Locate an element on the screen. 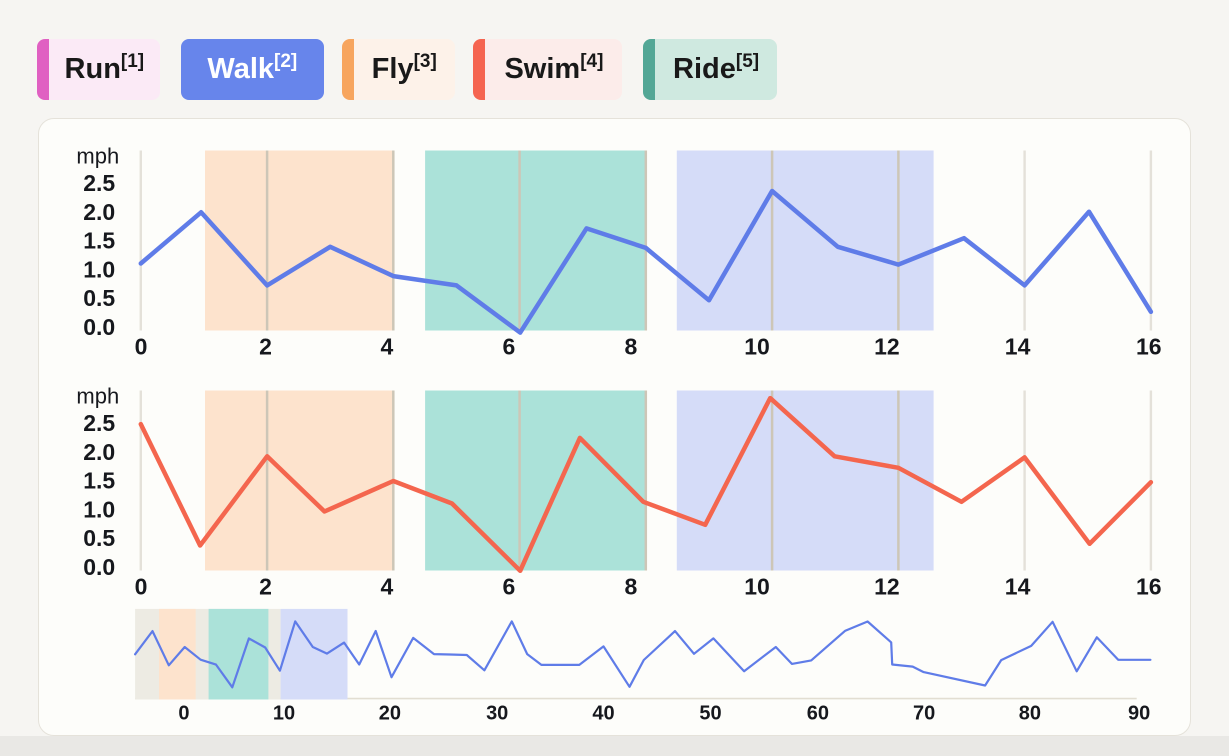 Image resolution: width=1229 pixels, height=756 pixels. svg-text: 70 is located at coordinates (924, 713).